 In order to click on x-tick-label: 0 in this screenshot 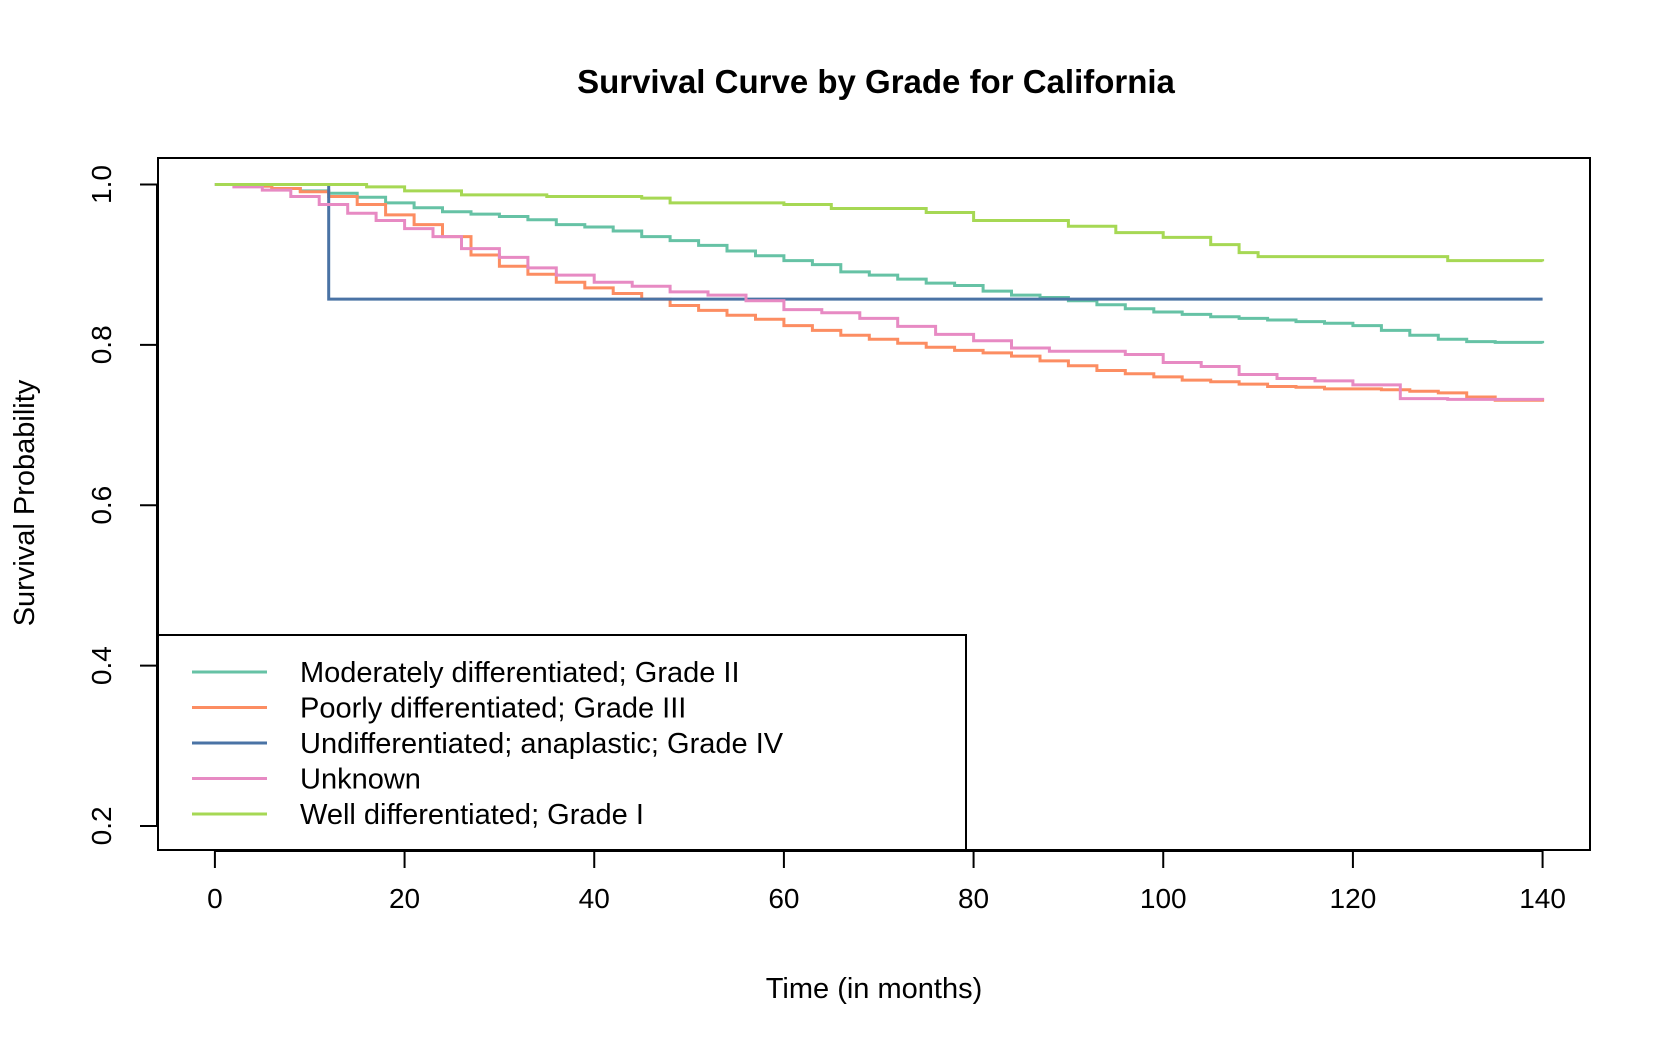, I will do `click(215, 898)`.